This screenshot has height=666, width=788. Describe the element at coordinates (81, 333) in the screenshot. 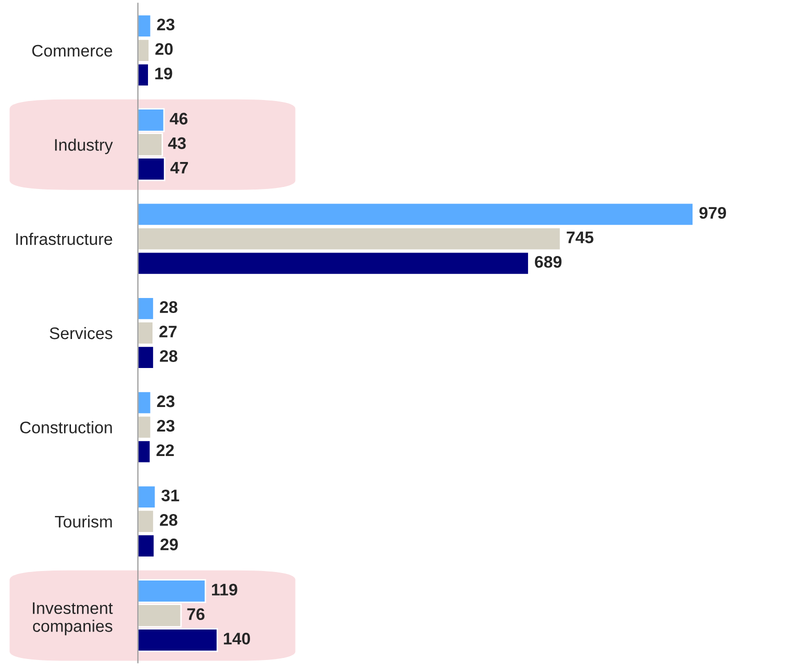

I see `y-tick-label: Services` at that location.